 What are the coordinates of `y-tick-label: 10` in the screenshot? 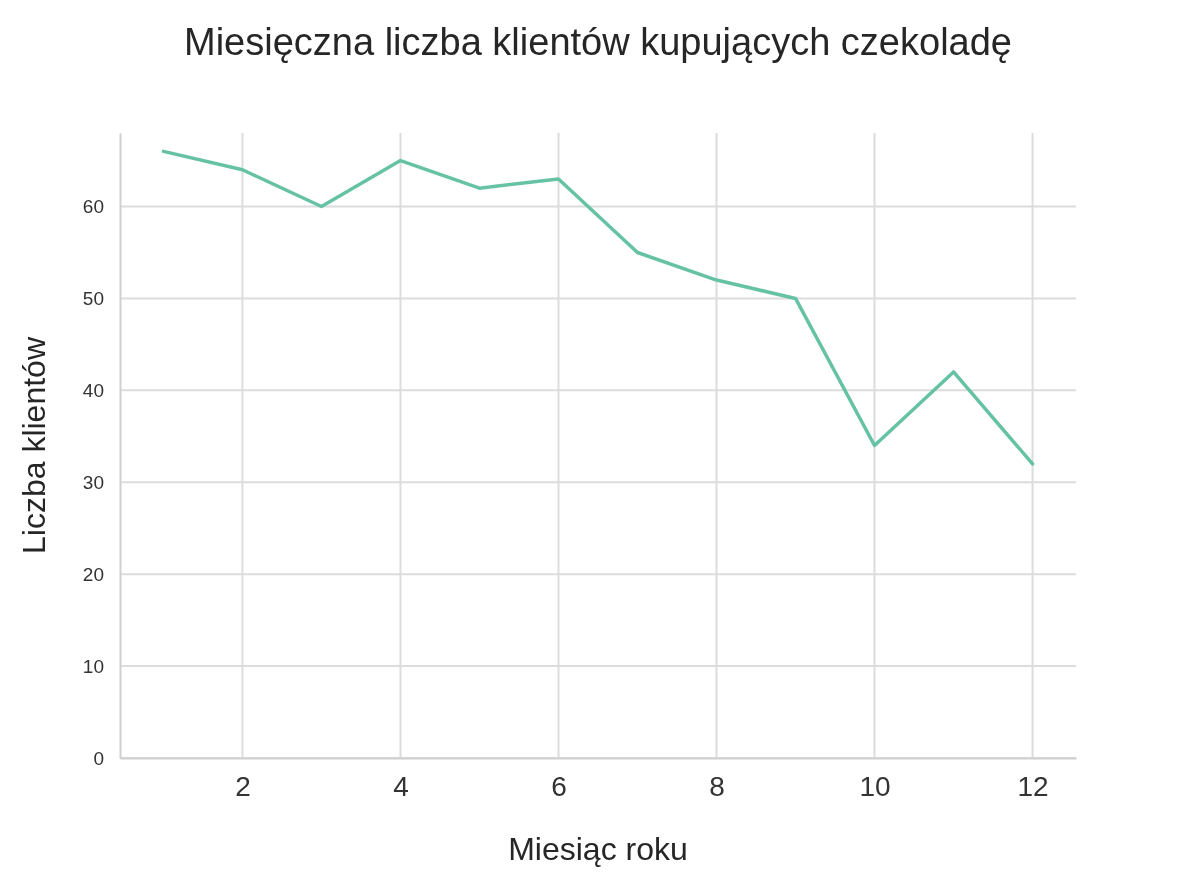 It's located at (93, 666).